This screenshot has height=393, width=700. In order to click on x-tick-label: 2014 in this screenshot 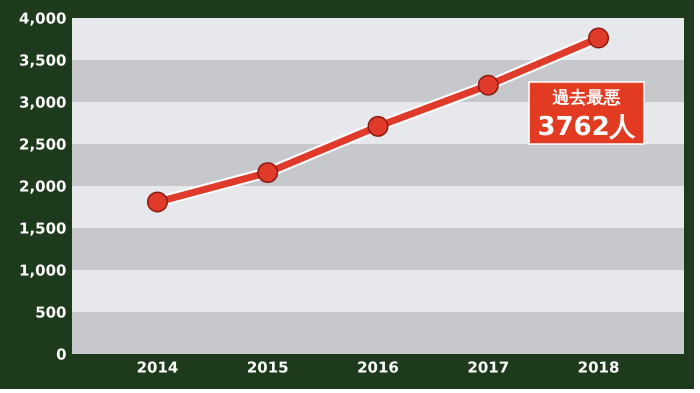, I will do `click(157, 367)`.